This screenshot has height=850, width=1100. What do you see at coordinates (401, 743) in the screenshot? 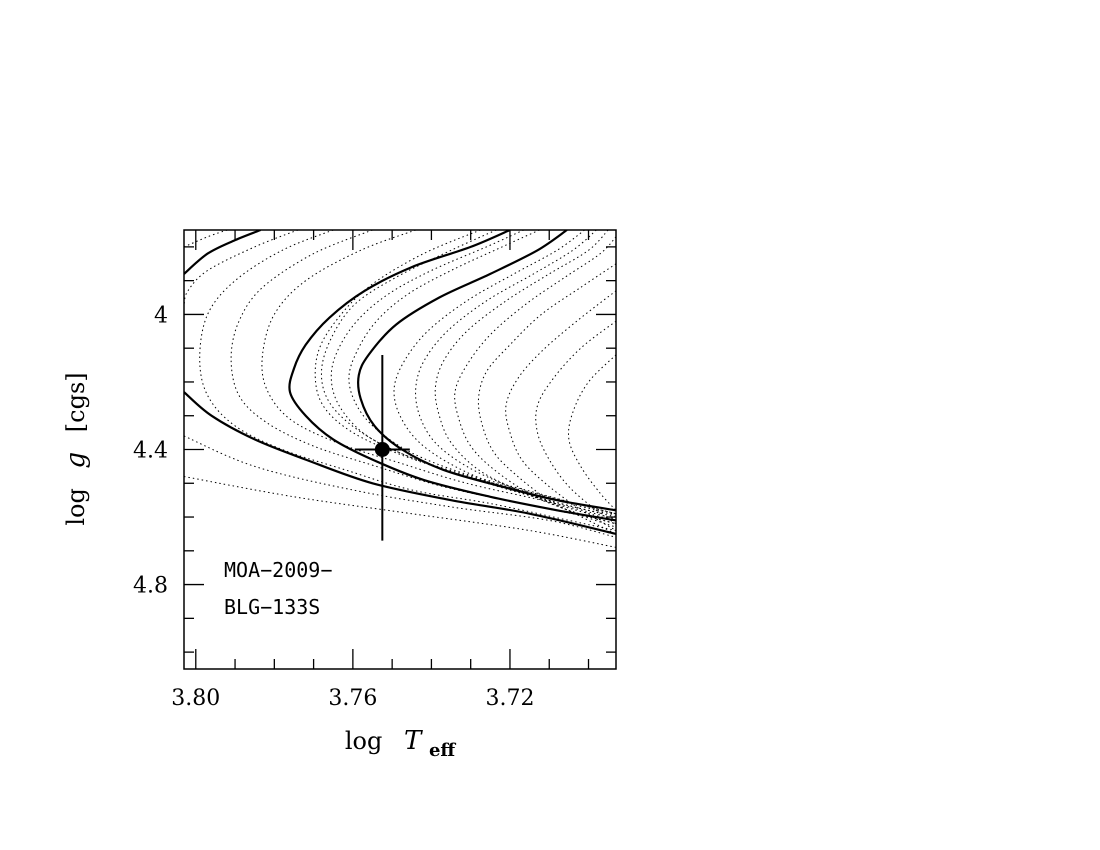
I see `x-axis-label: log T eff` at bounding box center [401, 743].